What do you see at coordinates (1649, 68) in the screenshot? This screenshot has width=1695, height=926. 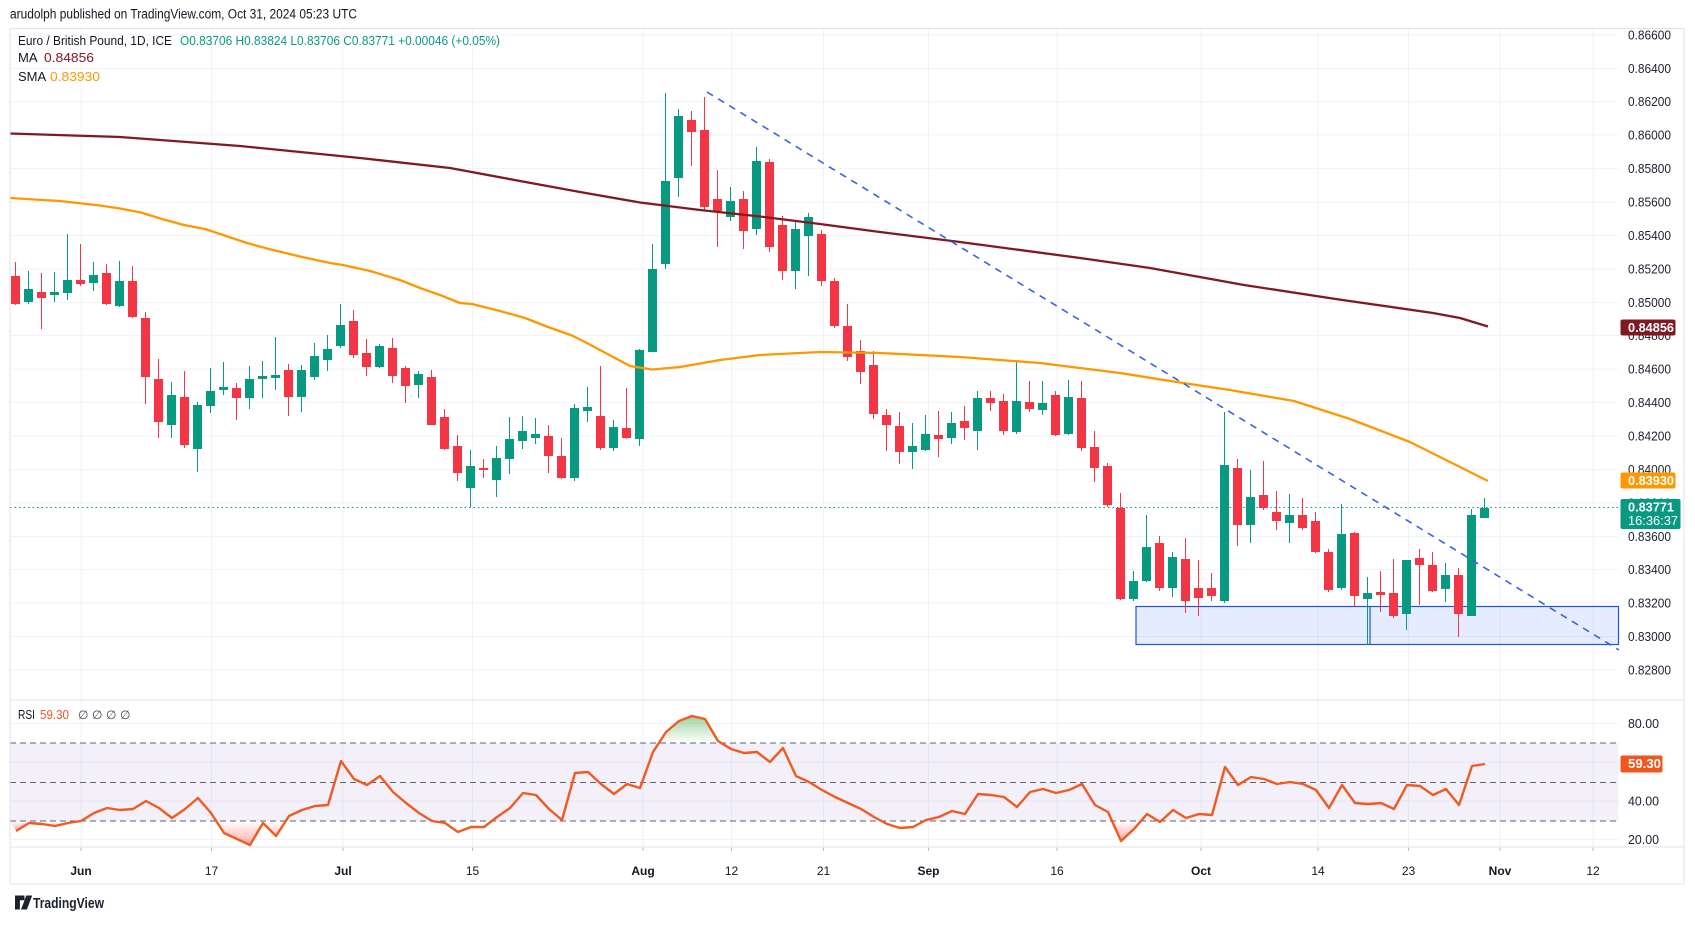 I see `svg-text: 0.86400` at bounding box center [1649, 68].